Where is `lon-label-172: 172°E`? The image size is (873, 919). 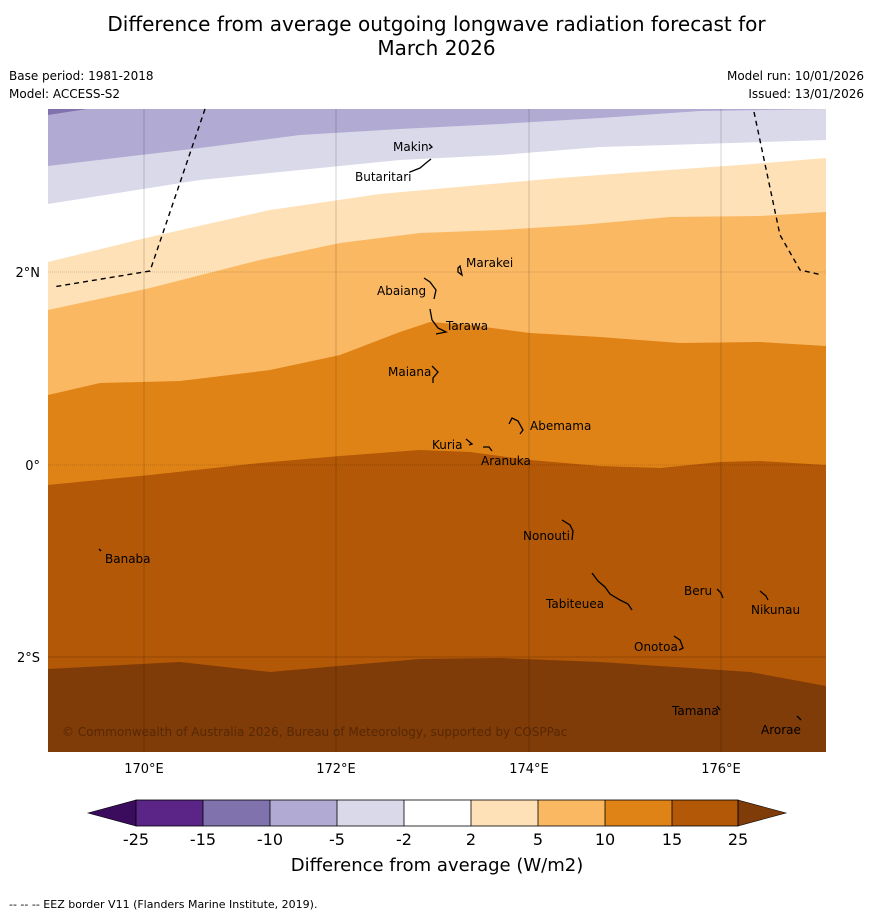
lon-label-172: 172°E is located at coordinates (336, 769).